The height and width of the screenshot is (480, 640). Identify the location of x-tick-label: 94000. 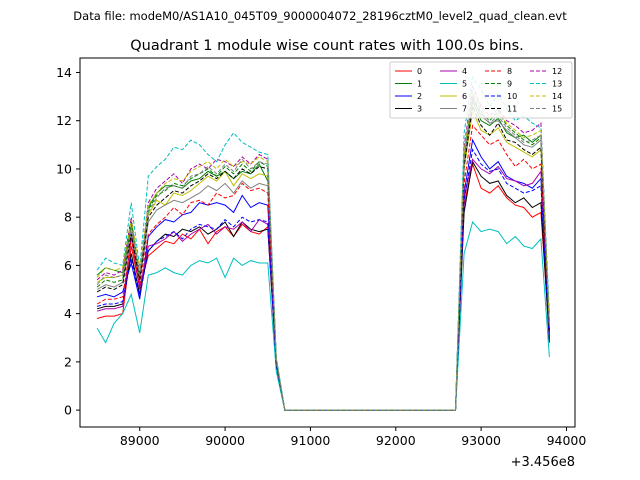
(567, 440).